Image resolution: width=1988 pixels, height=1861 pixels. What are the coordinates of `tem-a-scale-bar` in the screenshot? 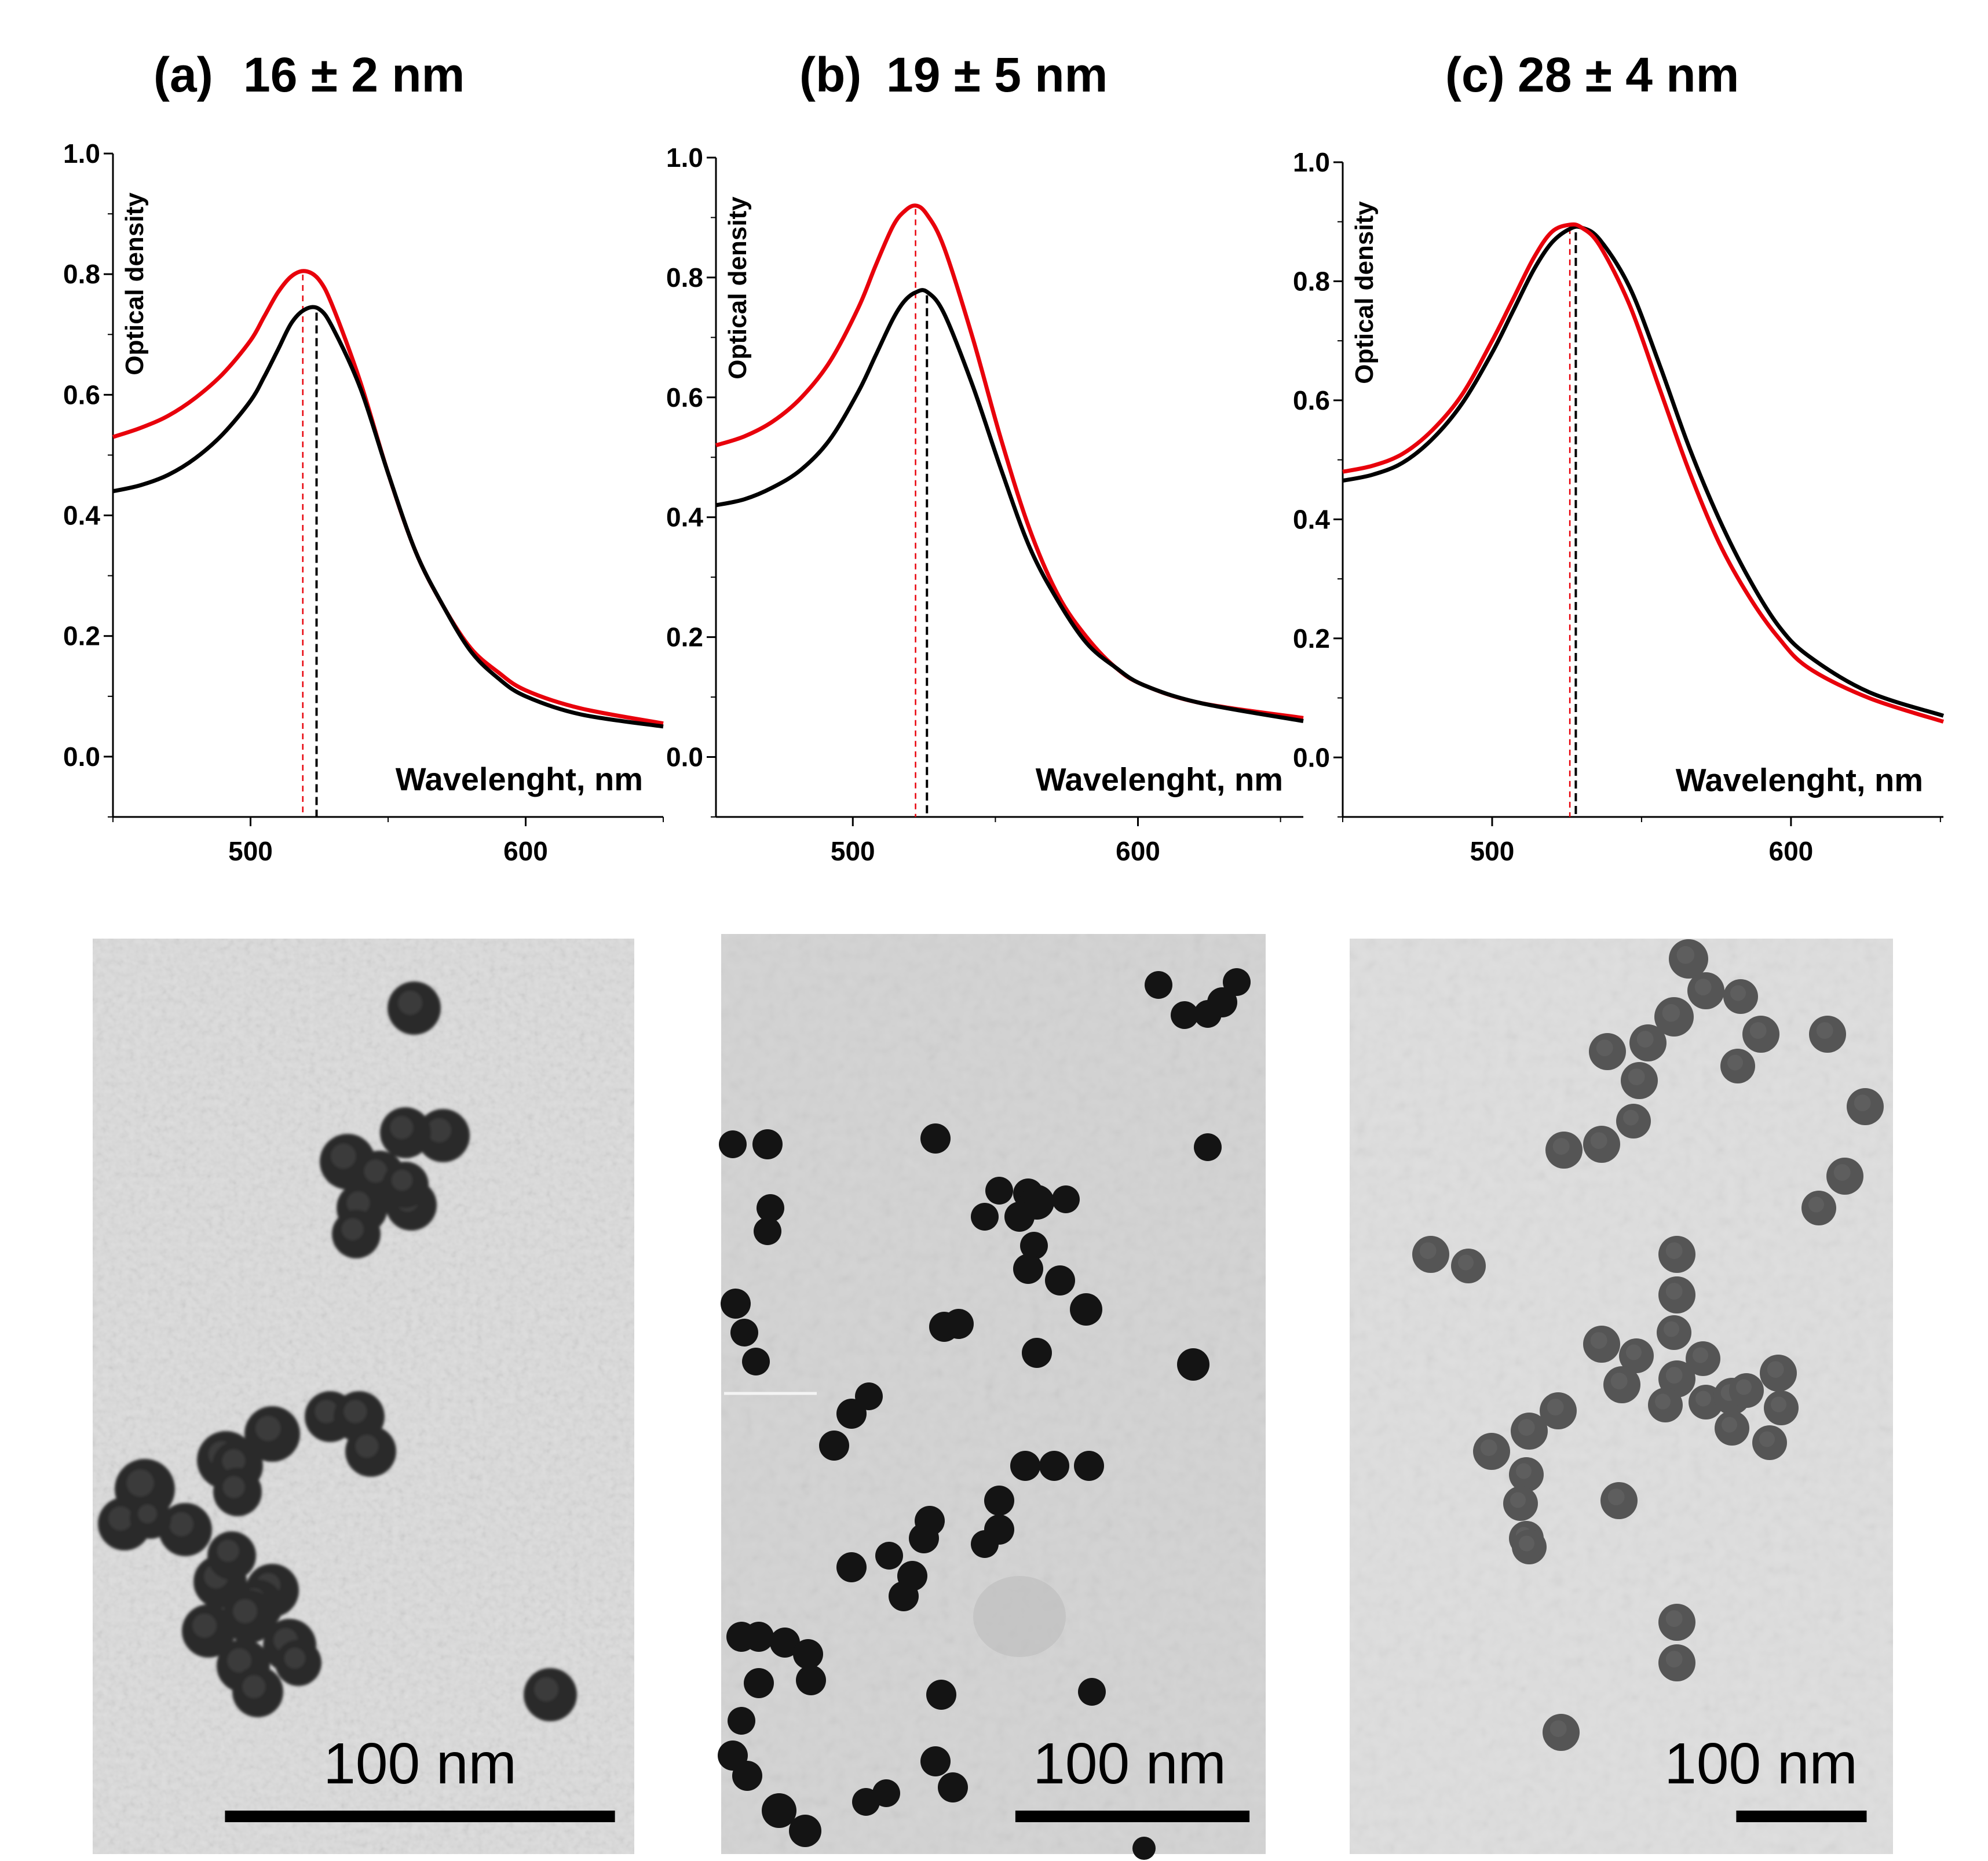 It's located at (420, 1816).